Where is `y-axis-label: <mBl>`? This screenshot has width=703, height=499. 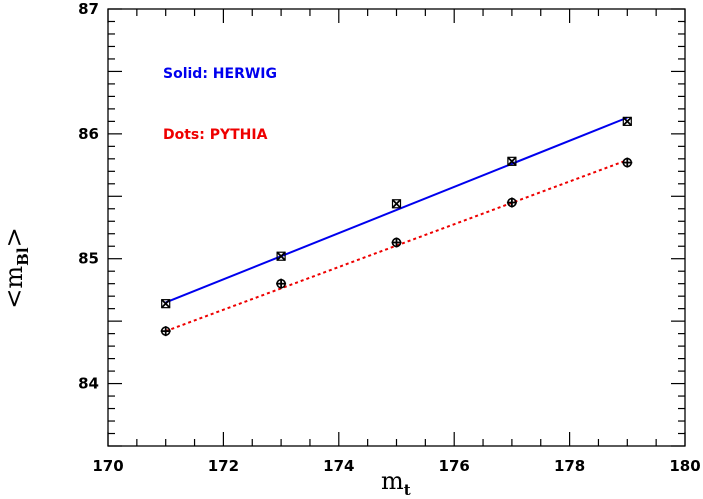
y-axis-label: <mBl> is located at coordinates (16, 267).